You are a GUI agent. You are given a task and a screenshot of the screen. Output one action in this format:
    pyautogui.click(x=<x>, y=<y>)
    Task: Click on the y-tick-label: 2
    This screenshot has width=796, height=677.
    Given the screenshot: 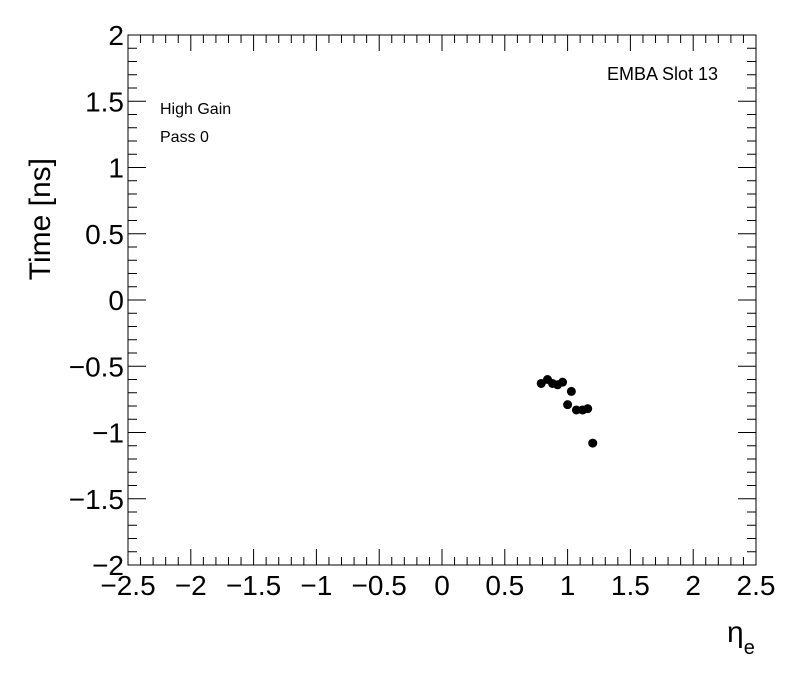 What is the action you would take?
    pyautogui.click(x=116, y=35)
    